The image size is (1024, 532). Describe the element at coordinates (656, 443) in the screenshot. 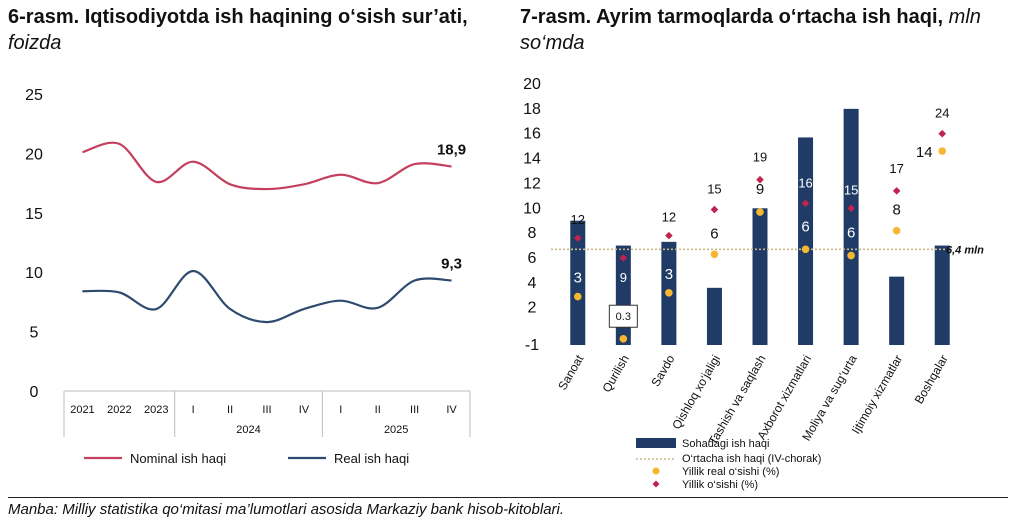

I see `legend-swatch-bars` at that location.